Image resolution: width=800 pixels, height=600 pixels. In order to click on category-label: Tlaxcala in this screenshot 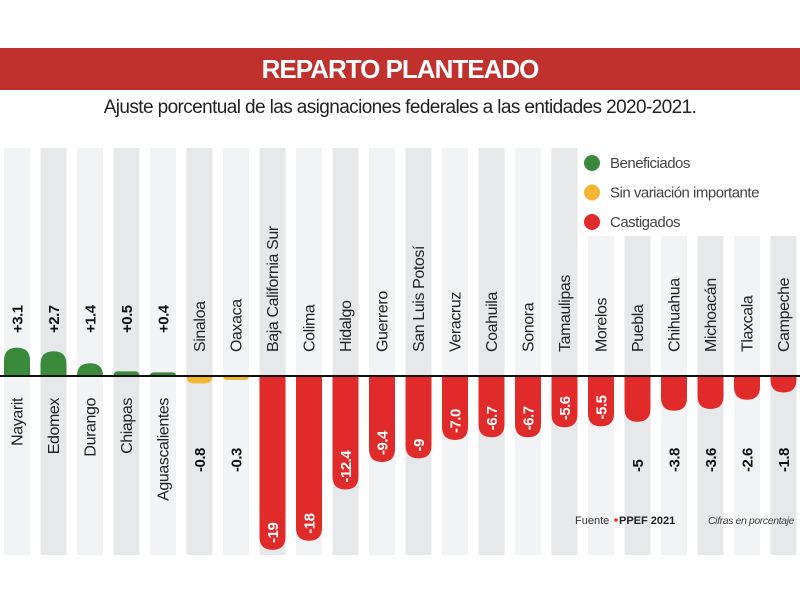, I will do `click(748, 323)`.